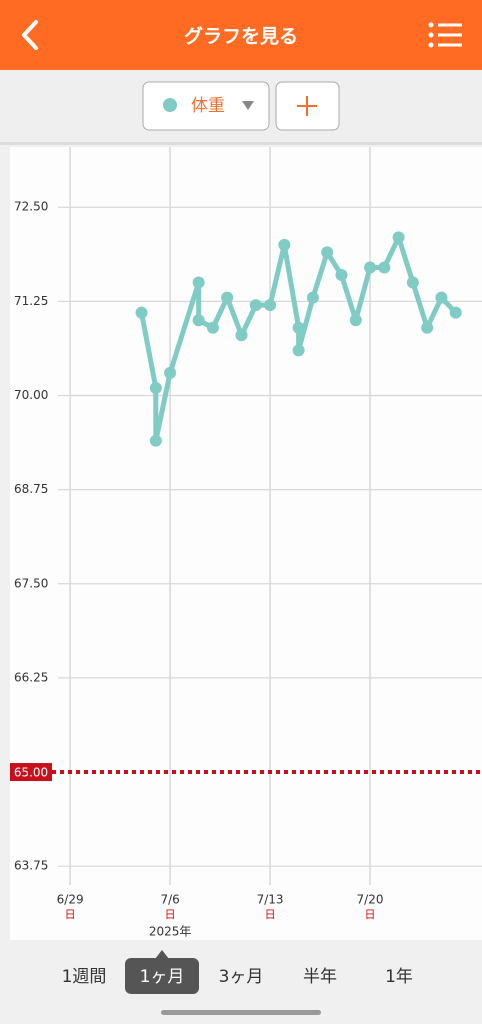 Image resolution: width=482 pixels, height=1024 pixels. I want to click on tabs: 1週間 1ヶ月 3ヶ月 半年 1年, so click(237, 972).